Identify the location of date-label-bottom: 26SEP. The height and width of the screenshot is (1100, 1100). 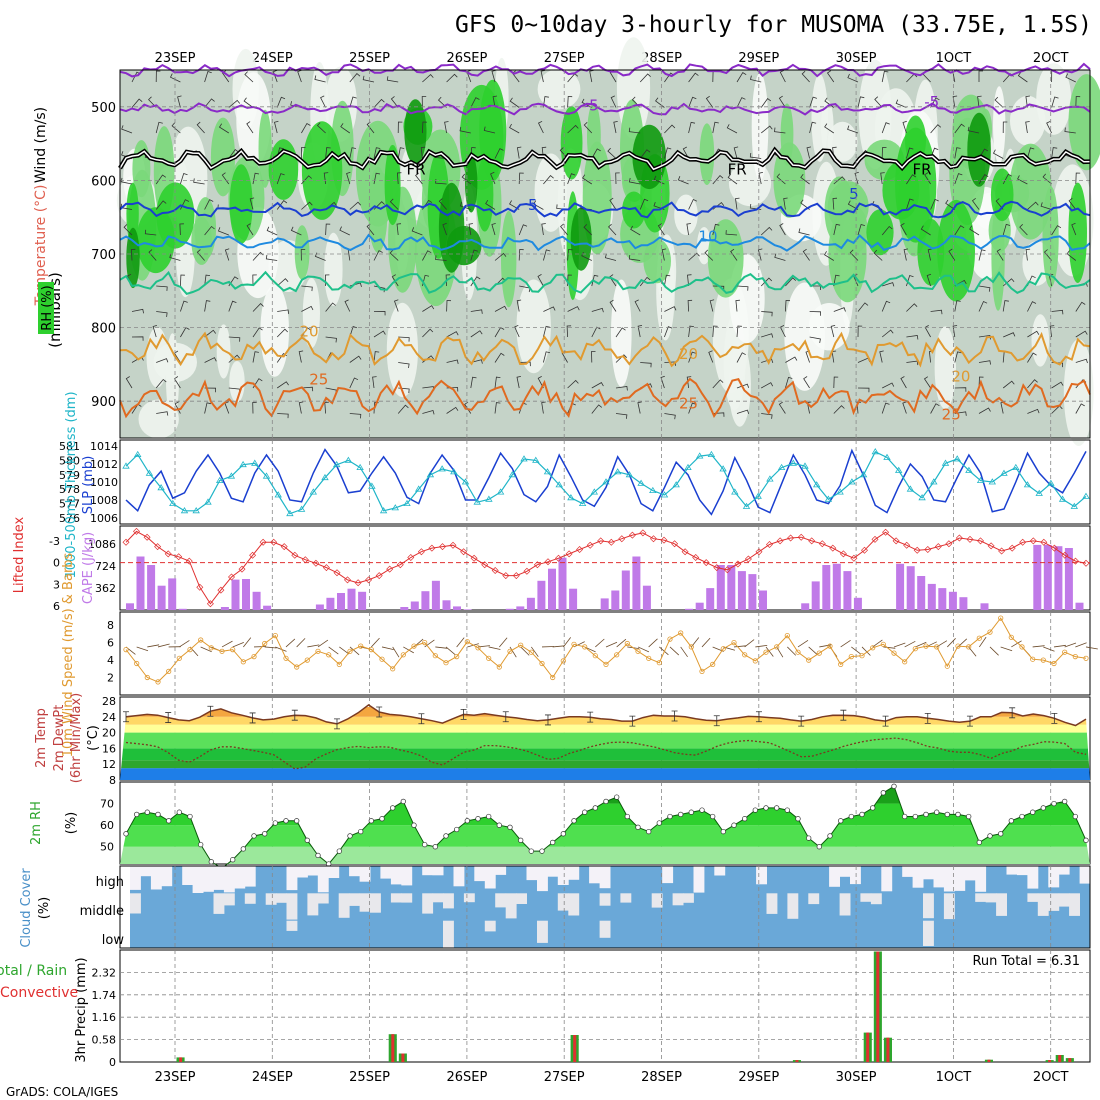
(466, 1077).